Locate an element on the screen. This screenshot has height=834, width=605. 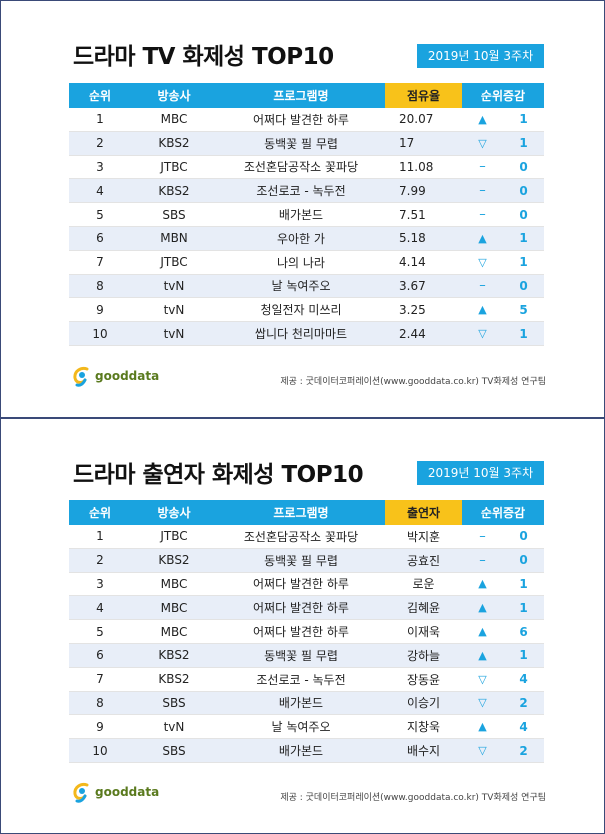
rank-cell: 7 is located at coordinates (100, 679).